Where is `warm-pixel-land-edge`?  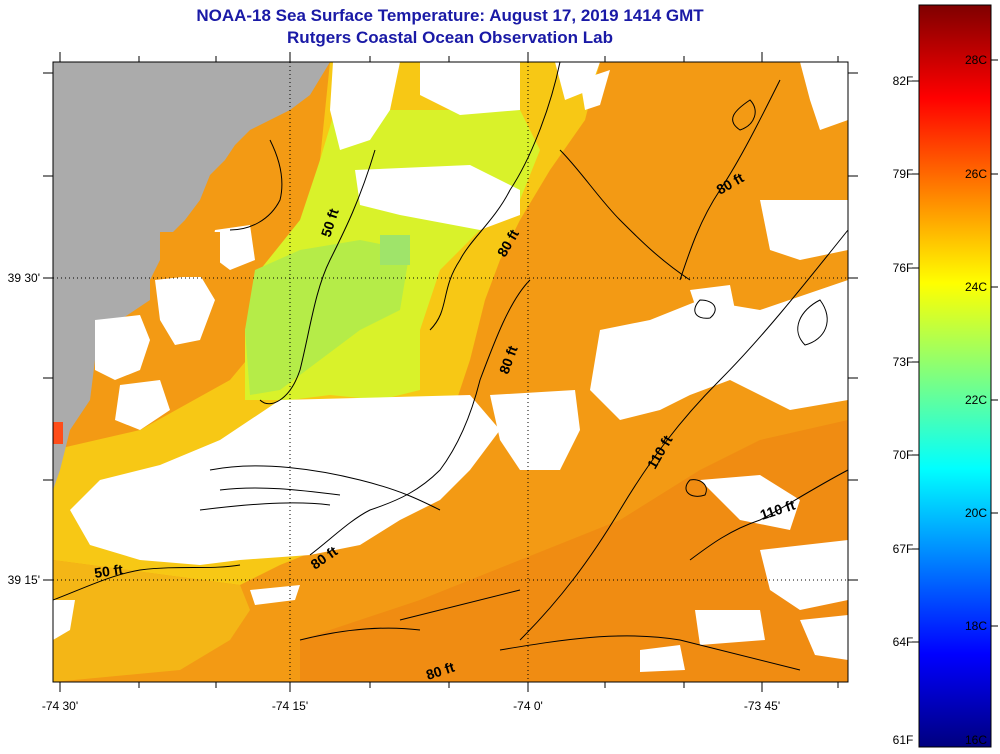 warm-pixel-land-edge is located at coordinates (58, 433).